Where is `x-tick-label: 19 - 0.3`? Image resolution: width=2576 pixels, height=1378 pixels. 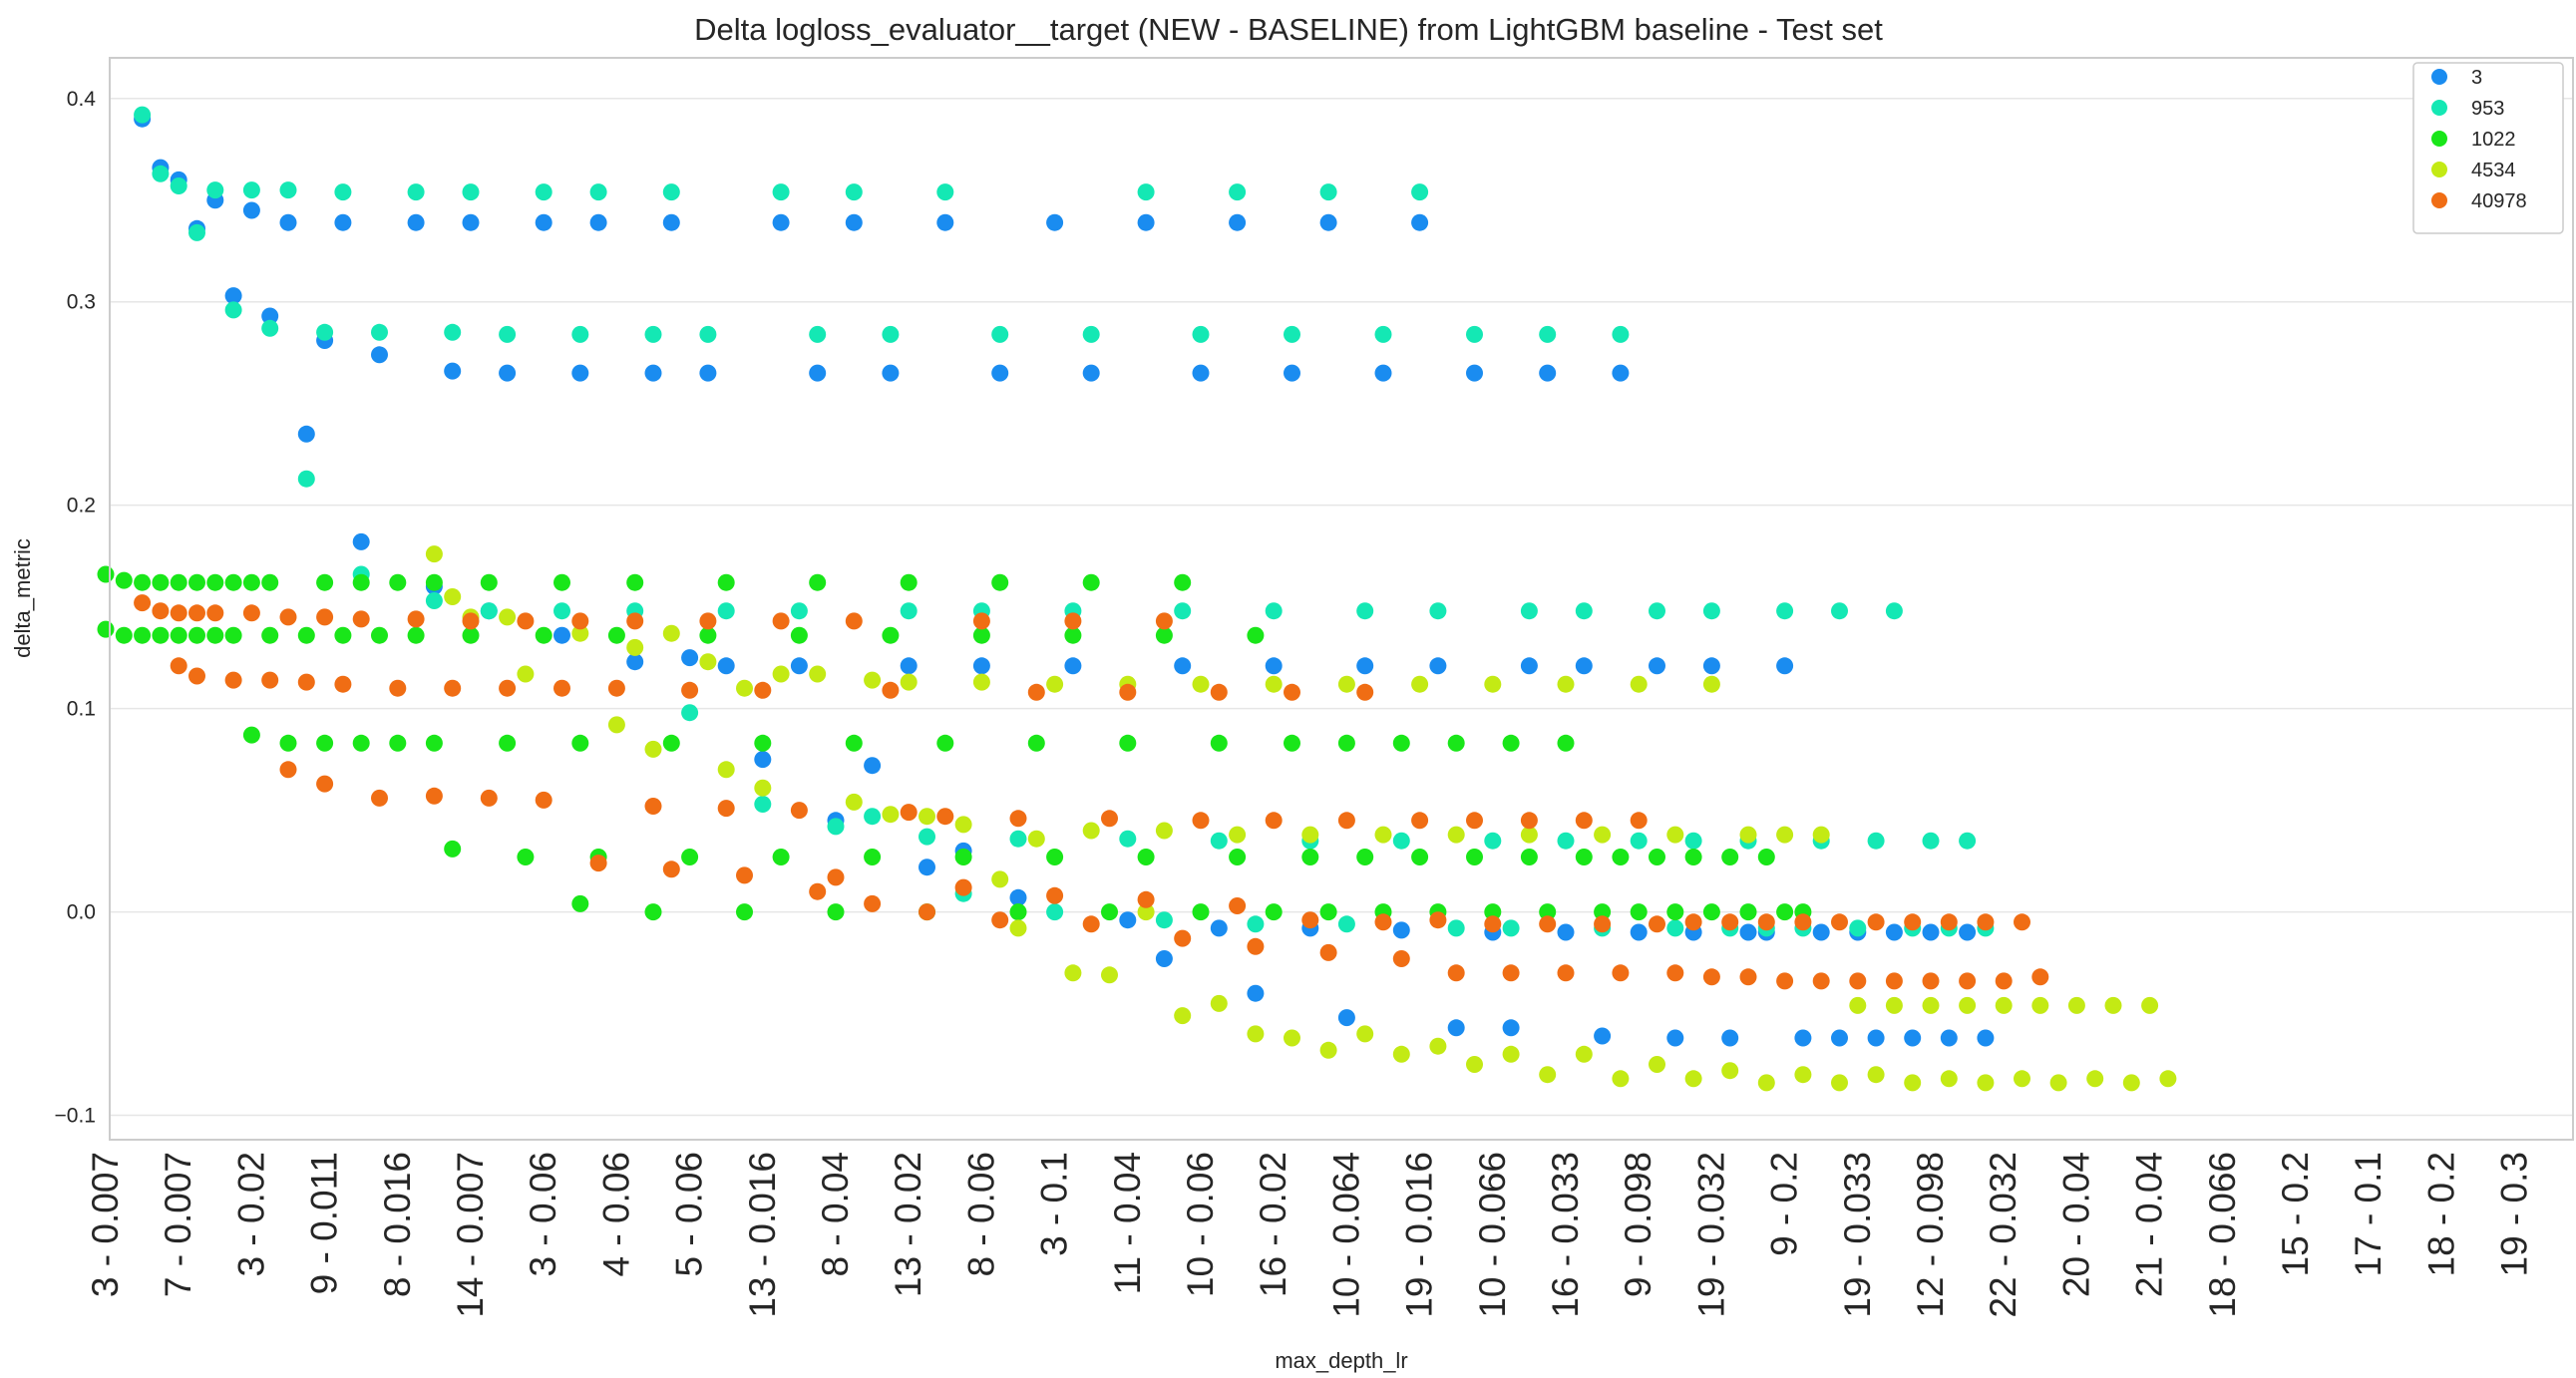 x-tick-label: 19 - 0.3 is located at coordinates (2515, 1214).